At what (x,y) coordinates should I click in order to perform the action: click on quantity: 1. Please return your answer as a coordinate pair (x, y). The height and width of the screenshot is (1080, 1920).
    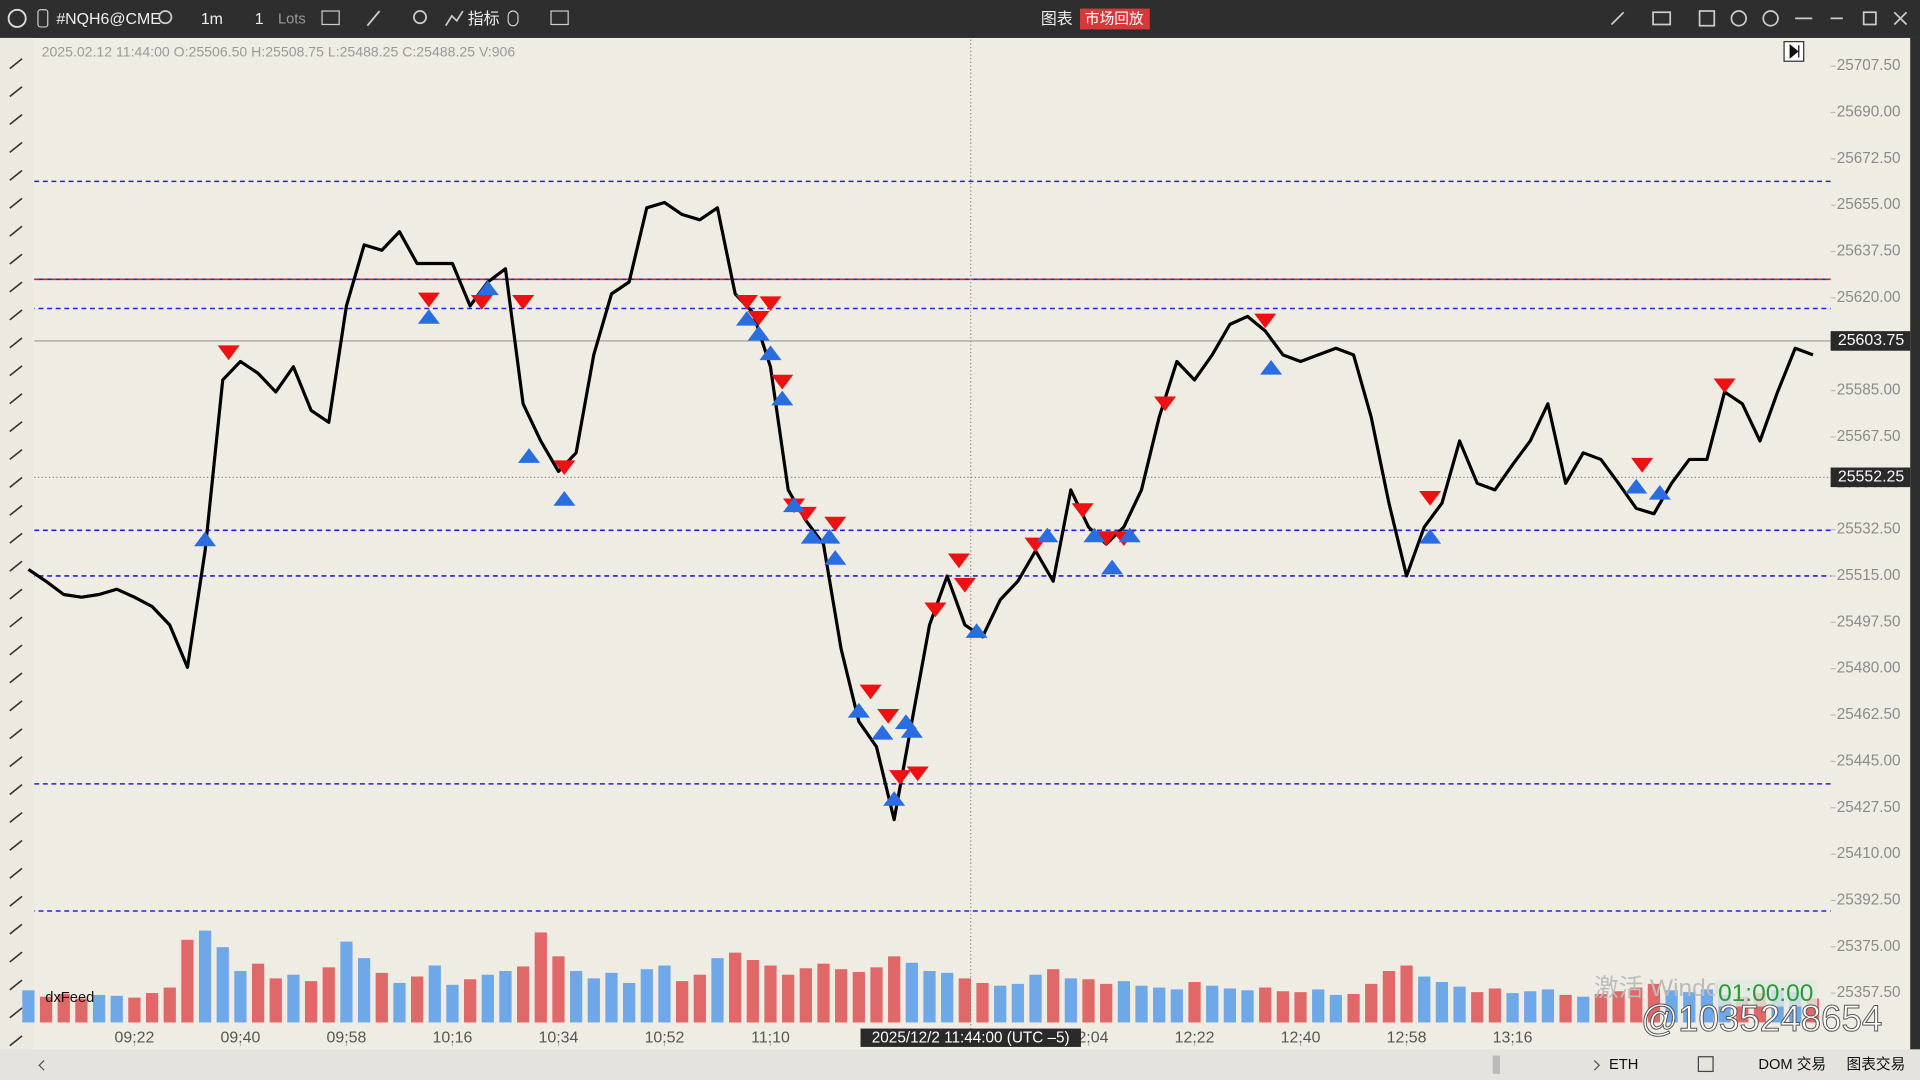
    Looking at the image, I should click on (259, 19).